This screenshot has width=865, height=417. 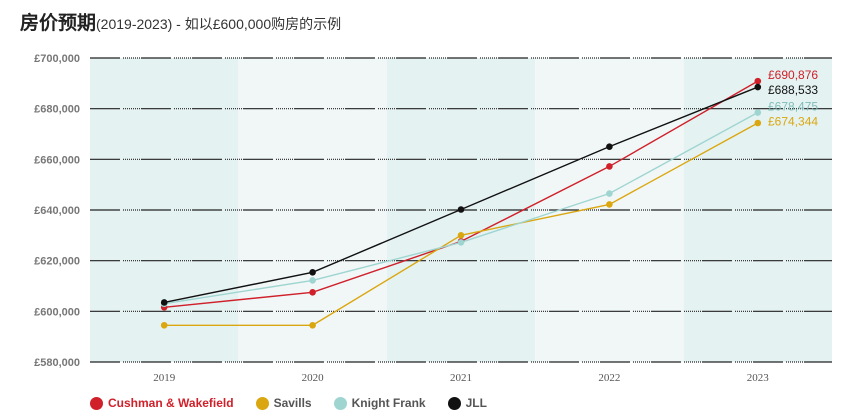 I want to click on legend-label: JLL, so click(x=476, y=403).